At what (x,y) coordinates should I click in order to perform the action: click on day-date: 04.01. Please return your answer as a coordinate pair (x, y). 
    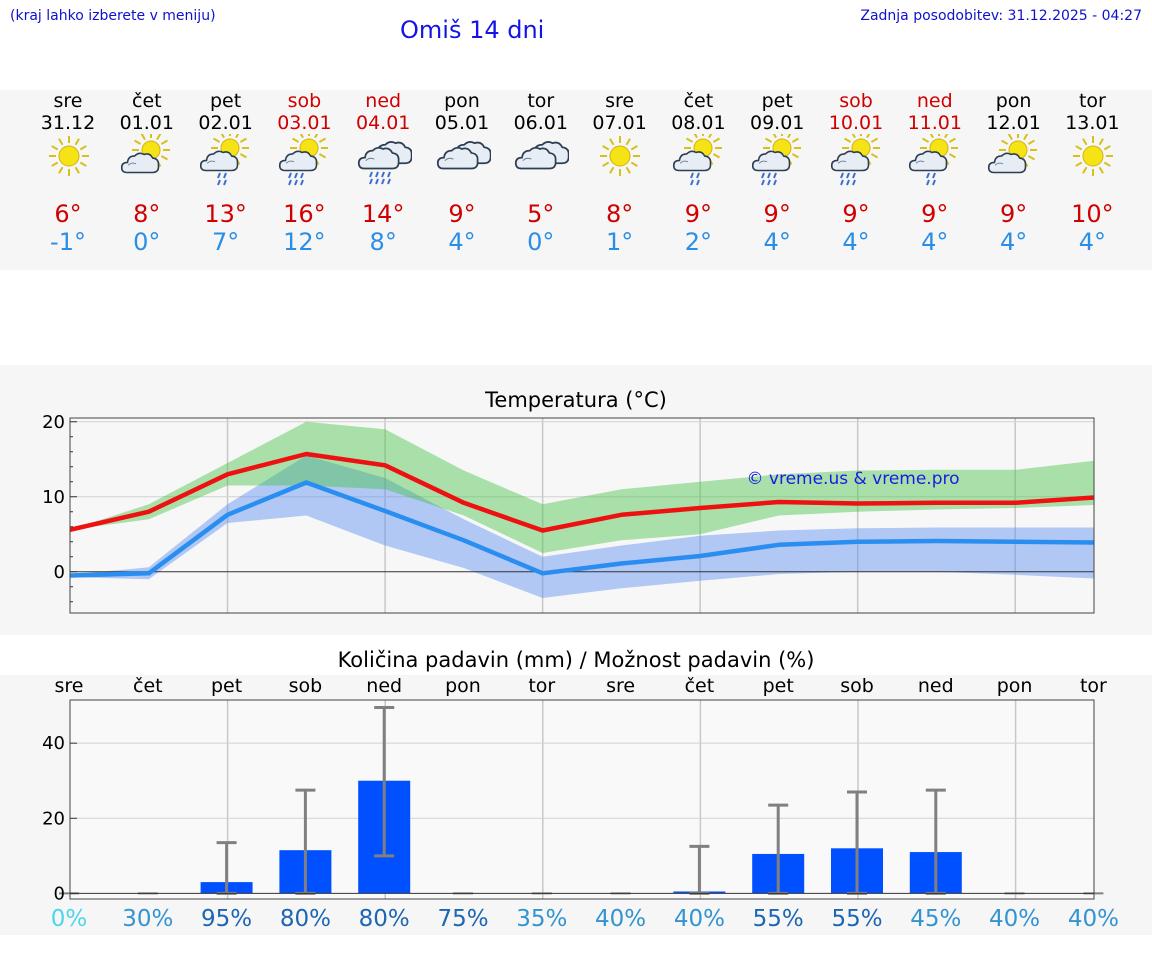
    Looking at the image, I should click on (383, 123).